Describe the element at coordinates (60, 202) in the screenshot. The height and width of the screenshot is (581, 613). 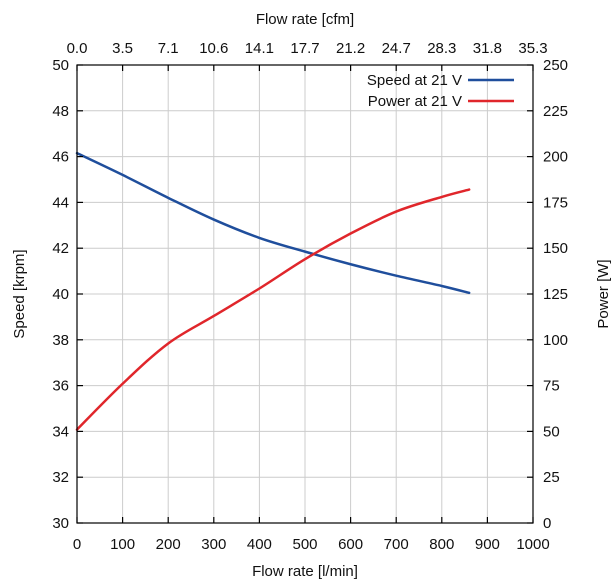
I see `y-tick-label: 44` at that location.